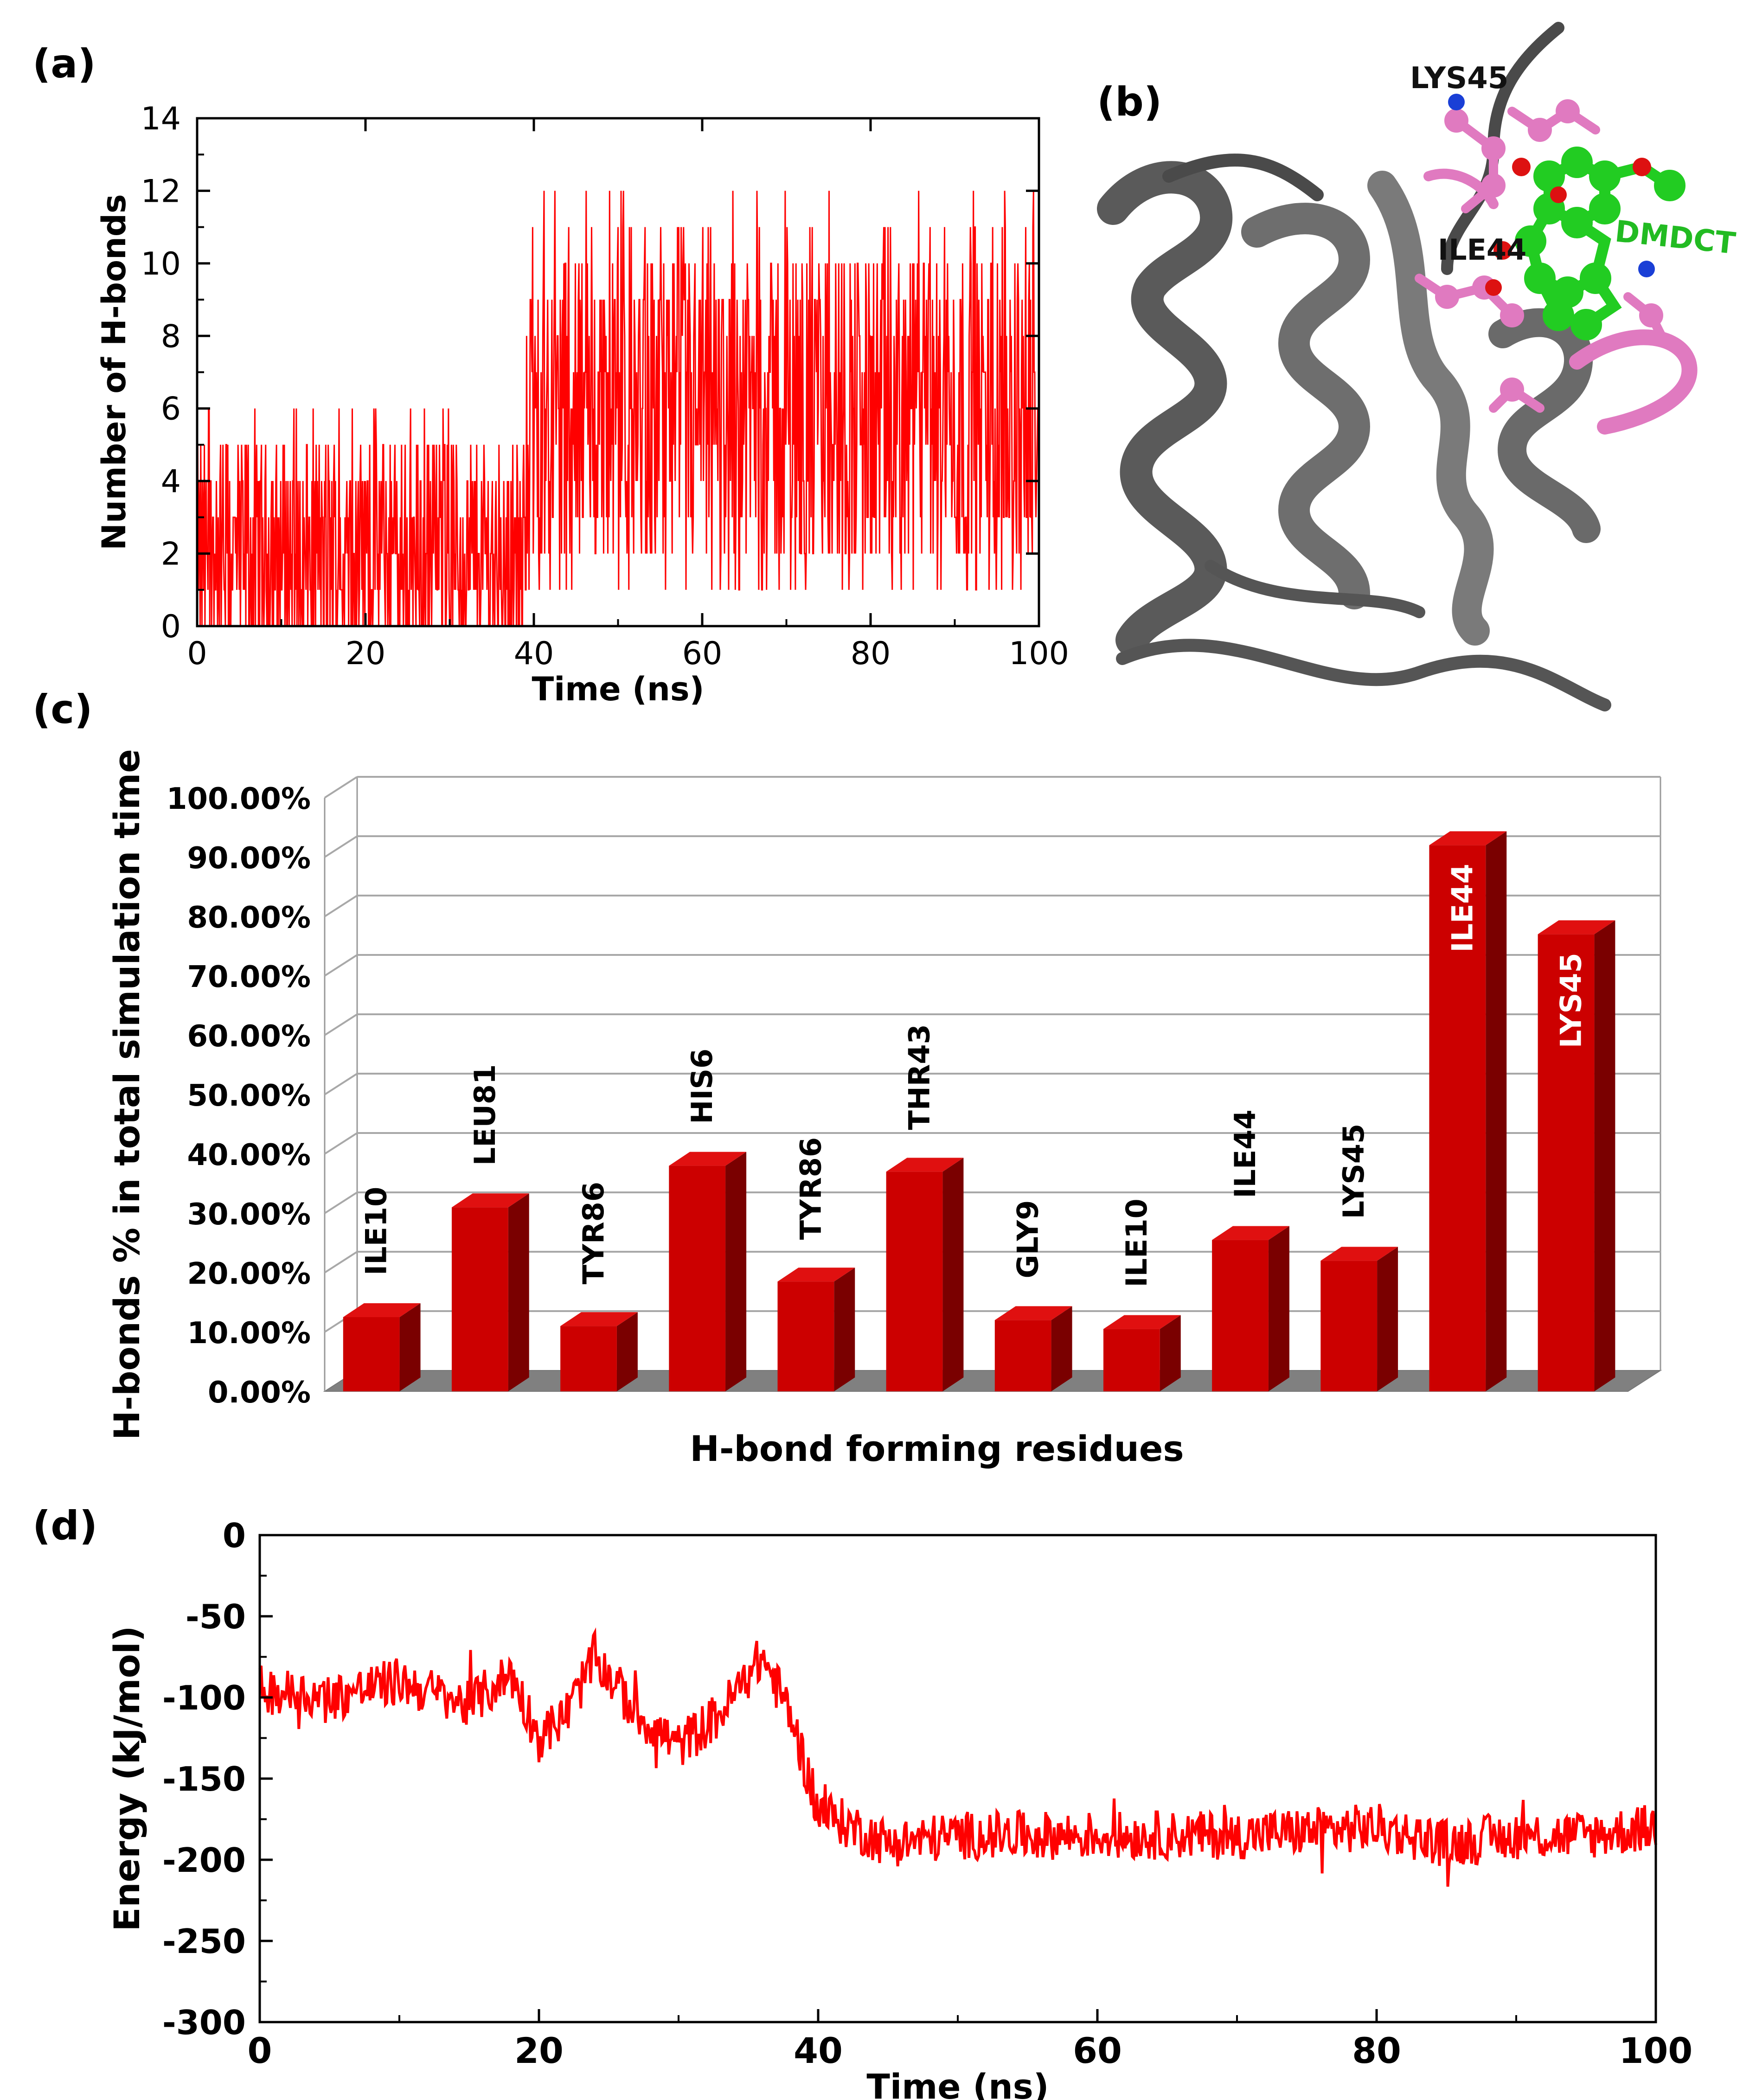 The width and height of the screenshot is (1756, 2100). I want to click on y-tick-label: 8, so click(171, 336).